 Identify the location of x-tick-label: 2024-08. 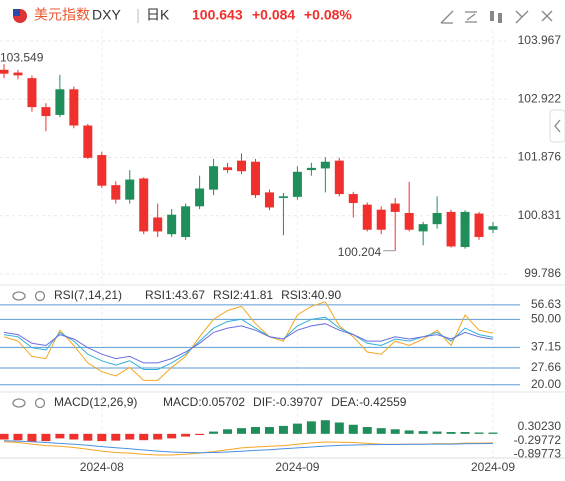
(102, 467).